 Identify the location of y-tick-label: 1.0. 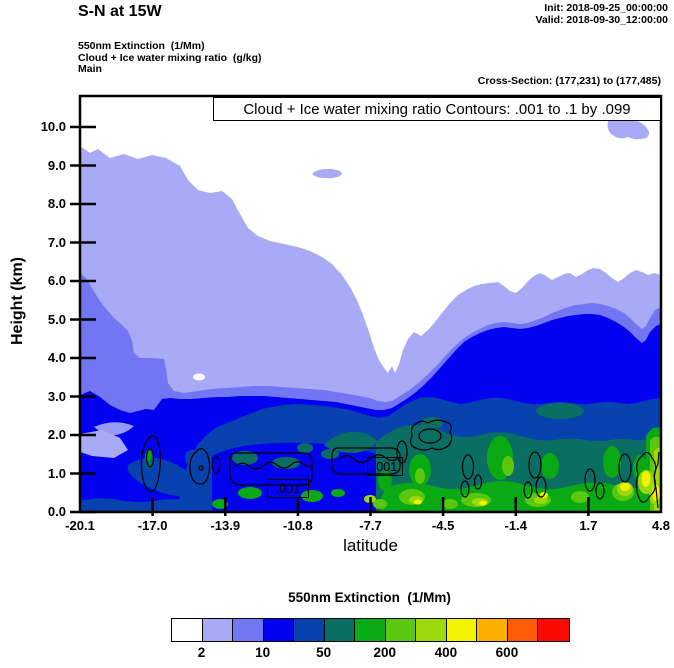
(56, 473).